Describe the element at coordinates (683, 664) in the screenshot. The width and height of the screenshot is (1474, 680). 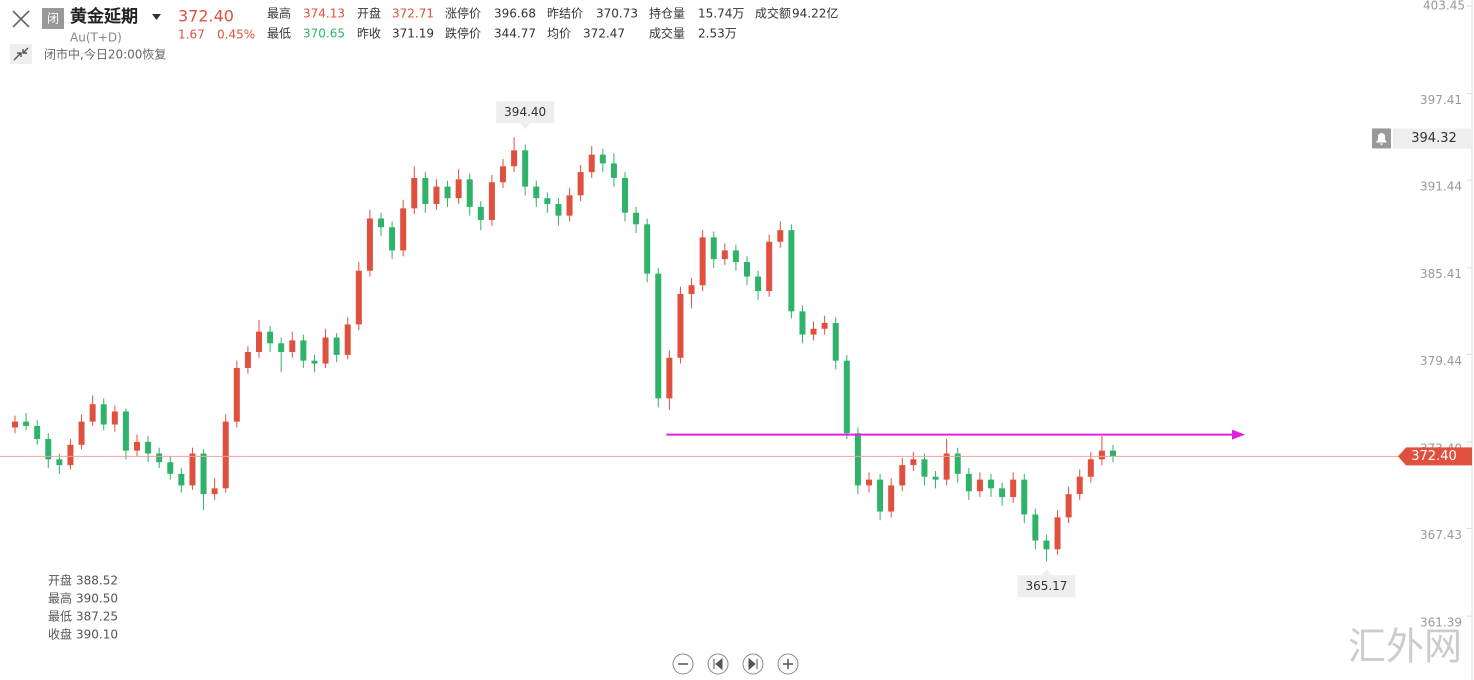
I see `zoom-out` at that location.